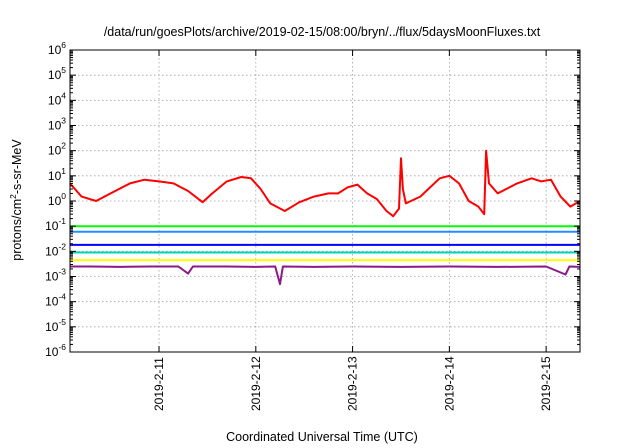  What do you see at coordinates (55, 275) in the screenshot?
I see `y-tick-label: 10⁻³` at bounding box center [55, 275].